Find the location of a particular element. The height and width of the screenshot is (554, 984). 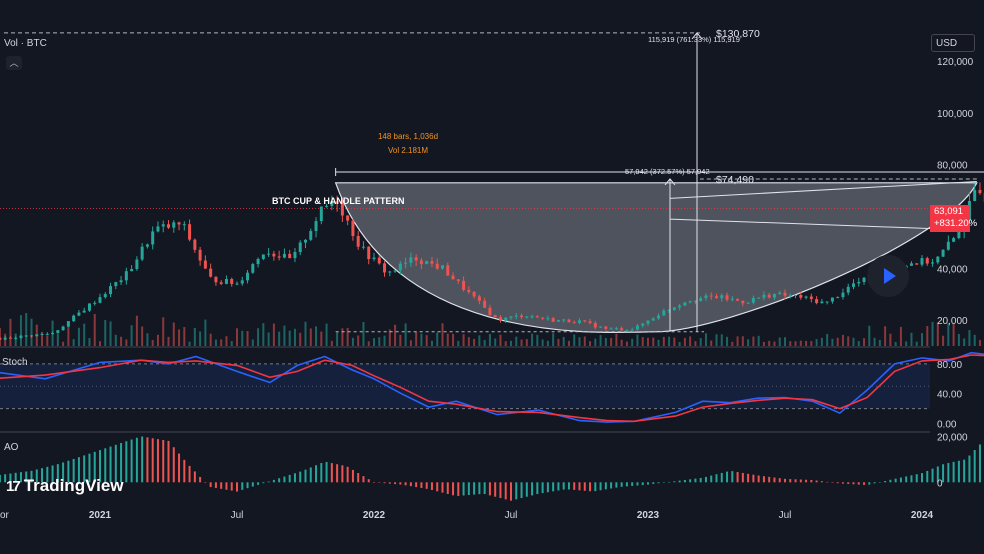

chevron-up-icon: ︿ is located at coordinates (14, 63).